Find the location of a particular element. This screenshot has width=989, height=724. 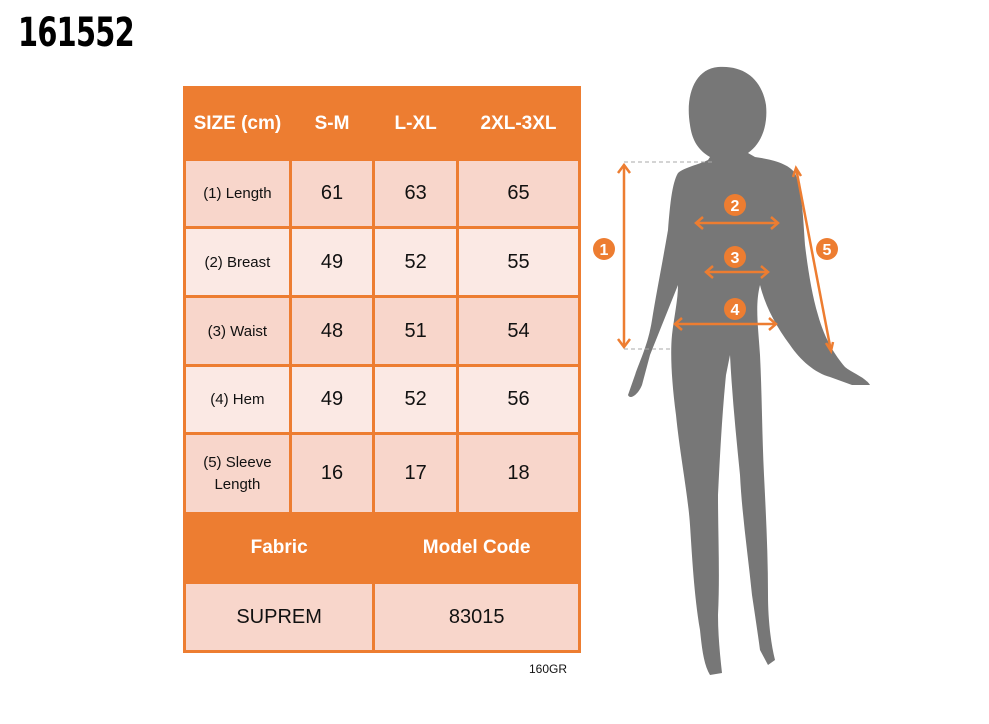

marker-5: 5 is located at coordinates (827, 250).